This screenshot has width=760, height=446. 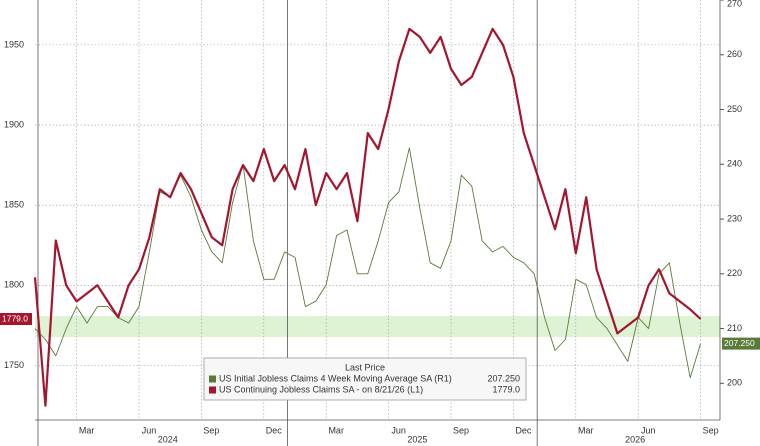 I want to click on year-label: 2026, so click(x=635, y=439).